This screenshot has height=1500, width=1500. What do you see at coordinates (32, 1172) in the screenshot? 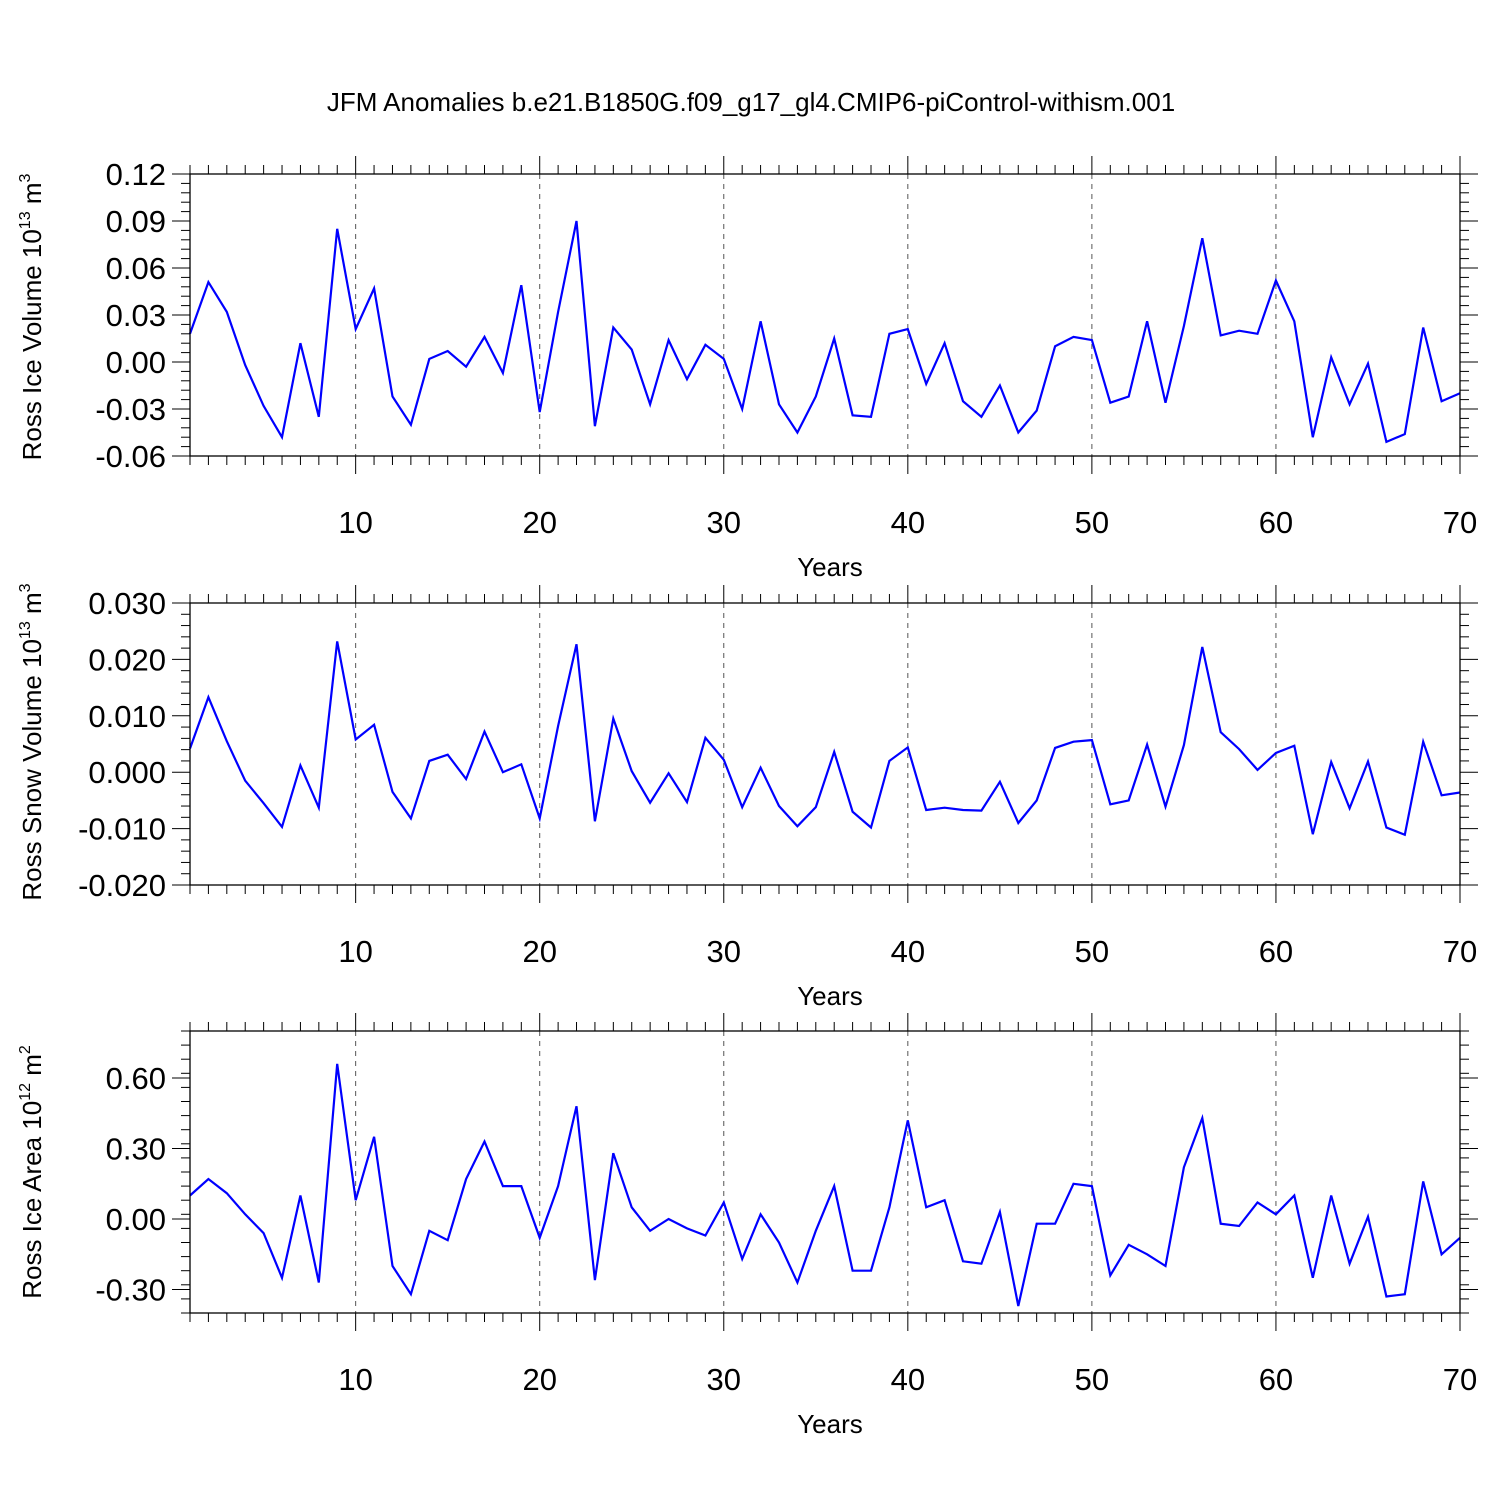
I see `y-axis-title: Ross Ice Area 1012 m2` at bounding box center [32, 1172].